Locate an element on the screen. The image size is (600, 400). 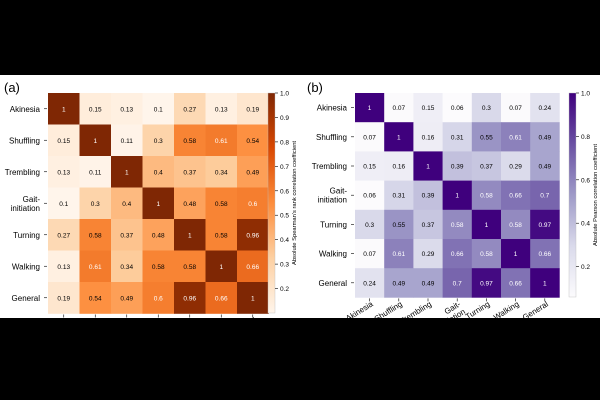
y-tick-label: Turning is located at coordinates (333, 224).